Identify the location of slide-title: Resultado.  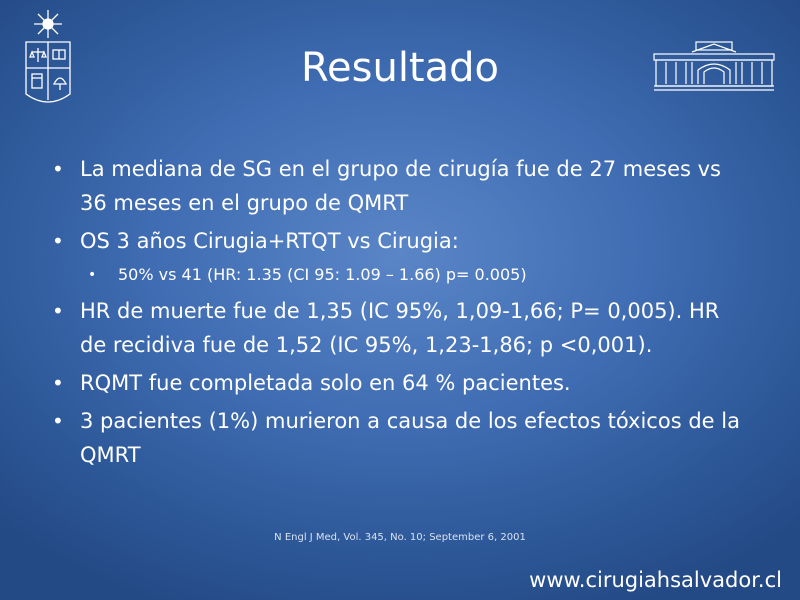
(400, 68).